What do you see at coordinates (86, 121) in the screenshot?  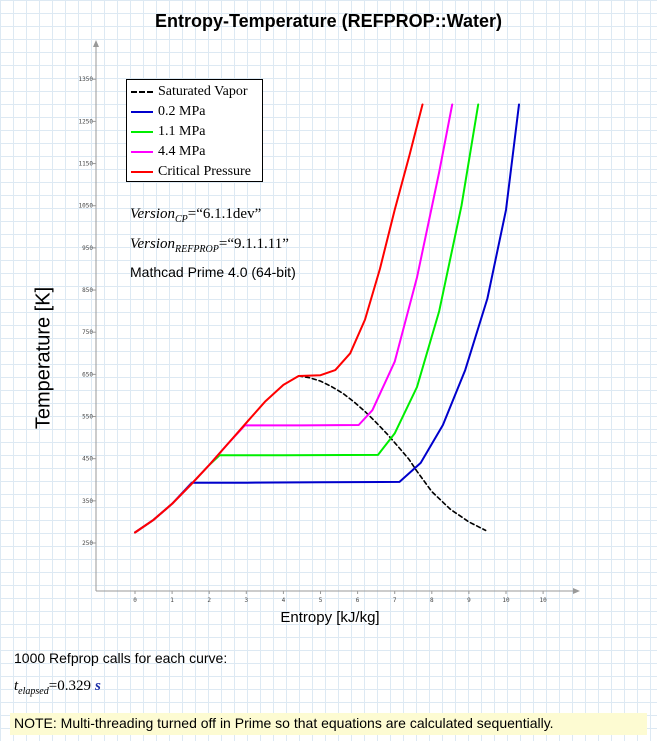 I see `y-tick-label: 1250` at bounding box center [86, 121].